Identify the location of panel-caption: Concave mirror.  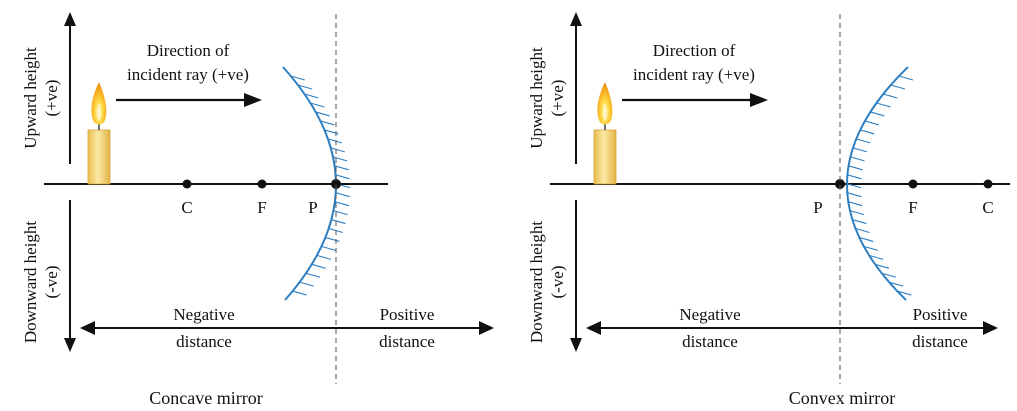
(205, 398).